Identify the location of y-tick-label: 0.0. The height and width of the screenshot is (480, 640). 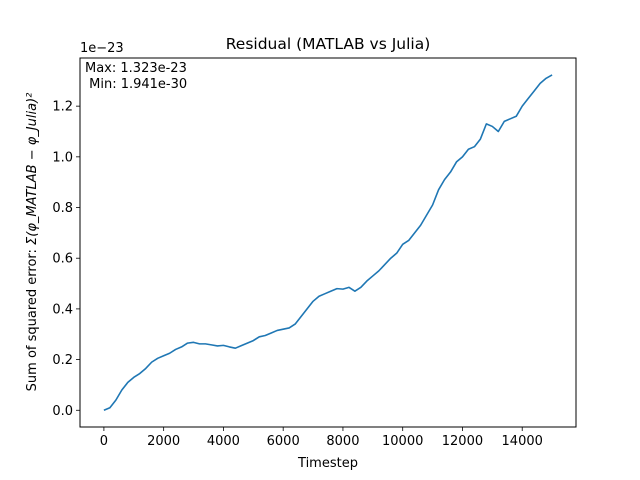
(62, 411).